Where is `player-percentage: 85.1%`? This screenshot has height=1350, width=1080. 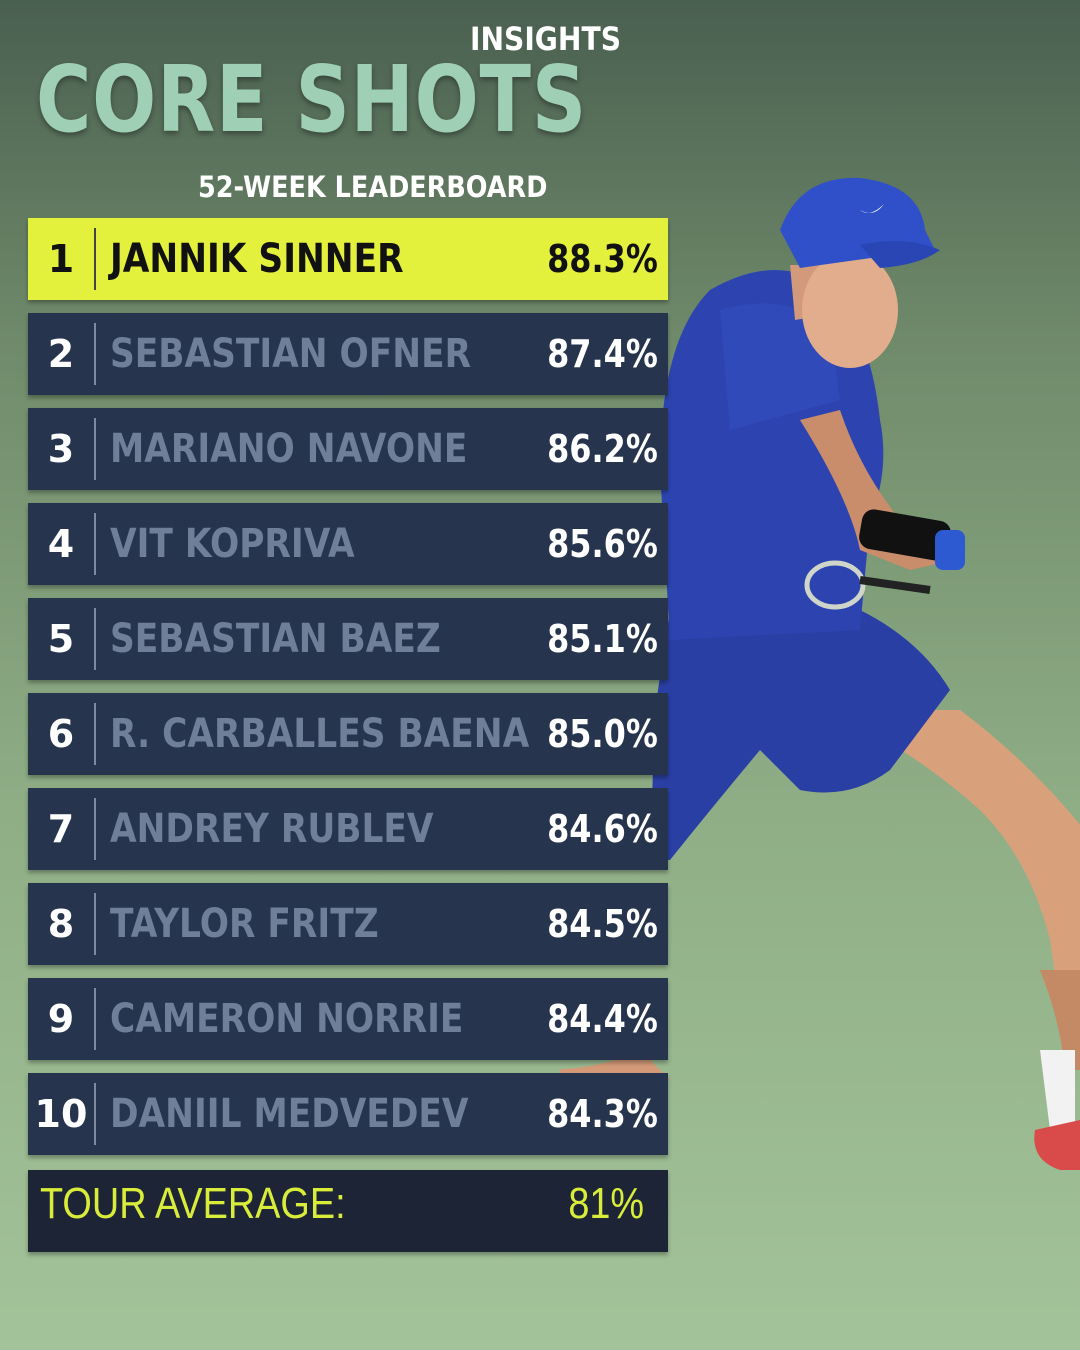
player-percentage: 85.1% is located at coordinates (602, 639).